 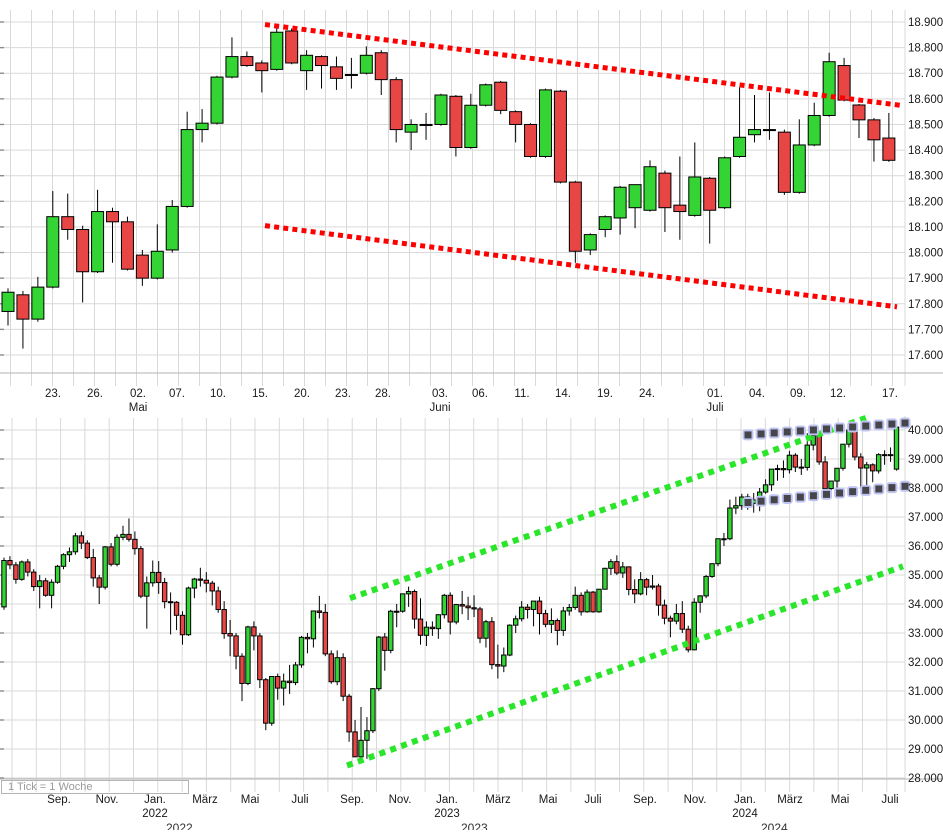 I want to click on flag-channel-lower-line, so click(x=826, y=494).